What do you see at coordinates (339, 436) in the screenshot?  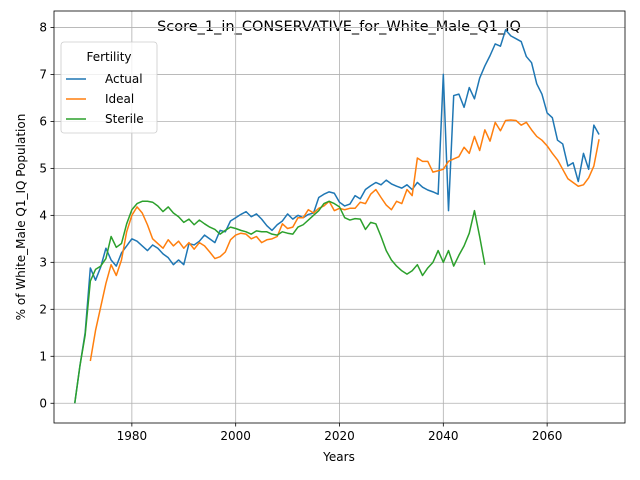 I see `x-tick-label: 2020` at bounding box center [339, 436].